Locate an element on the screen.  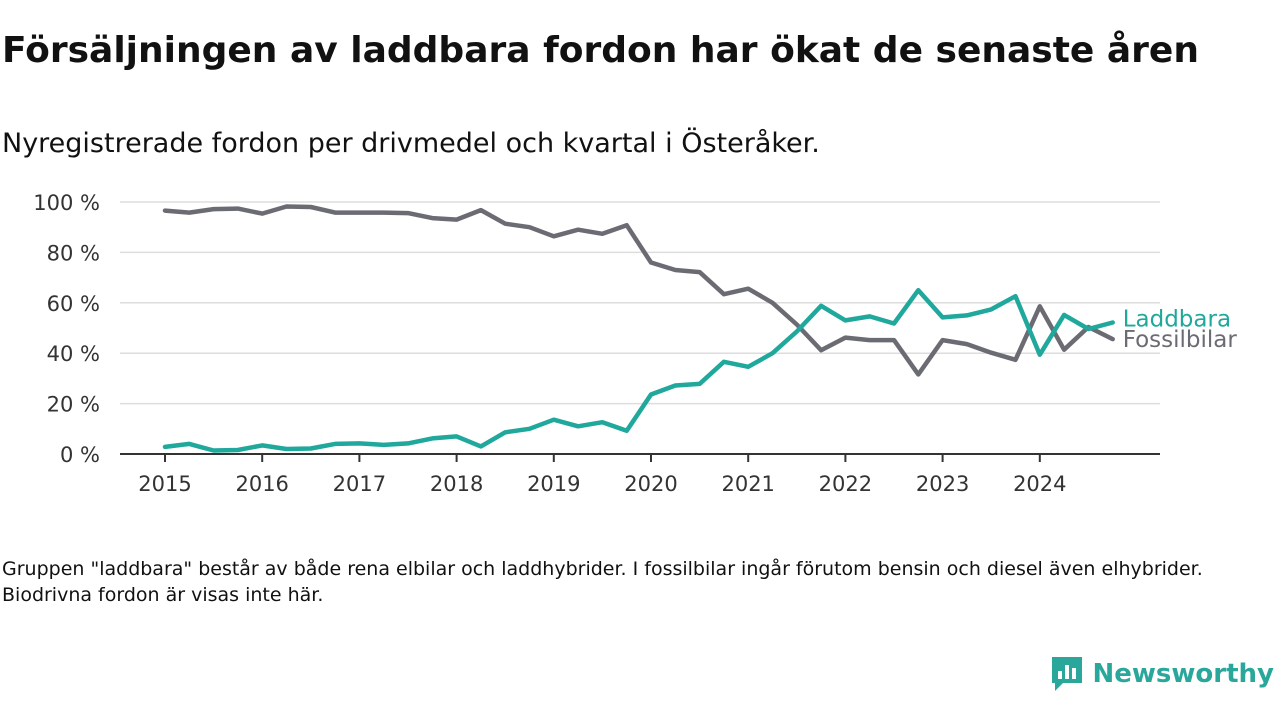
series-label-fossilbilar: Fossilbilar is located at coordinates (1180, 340).